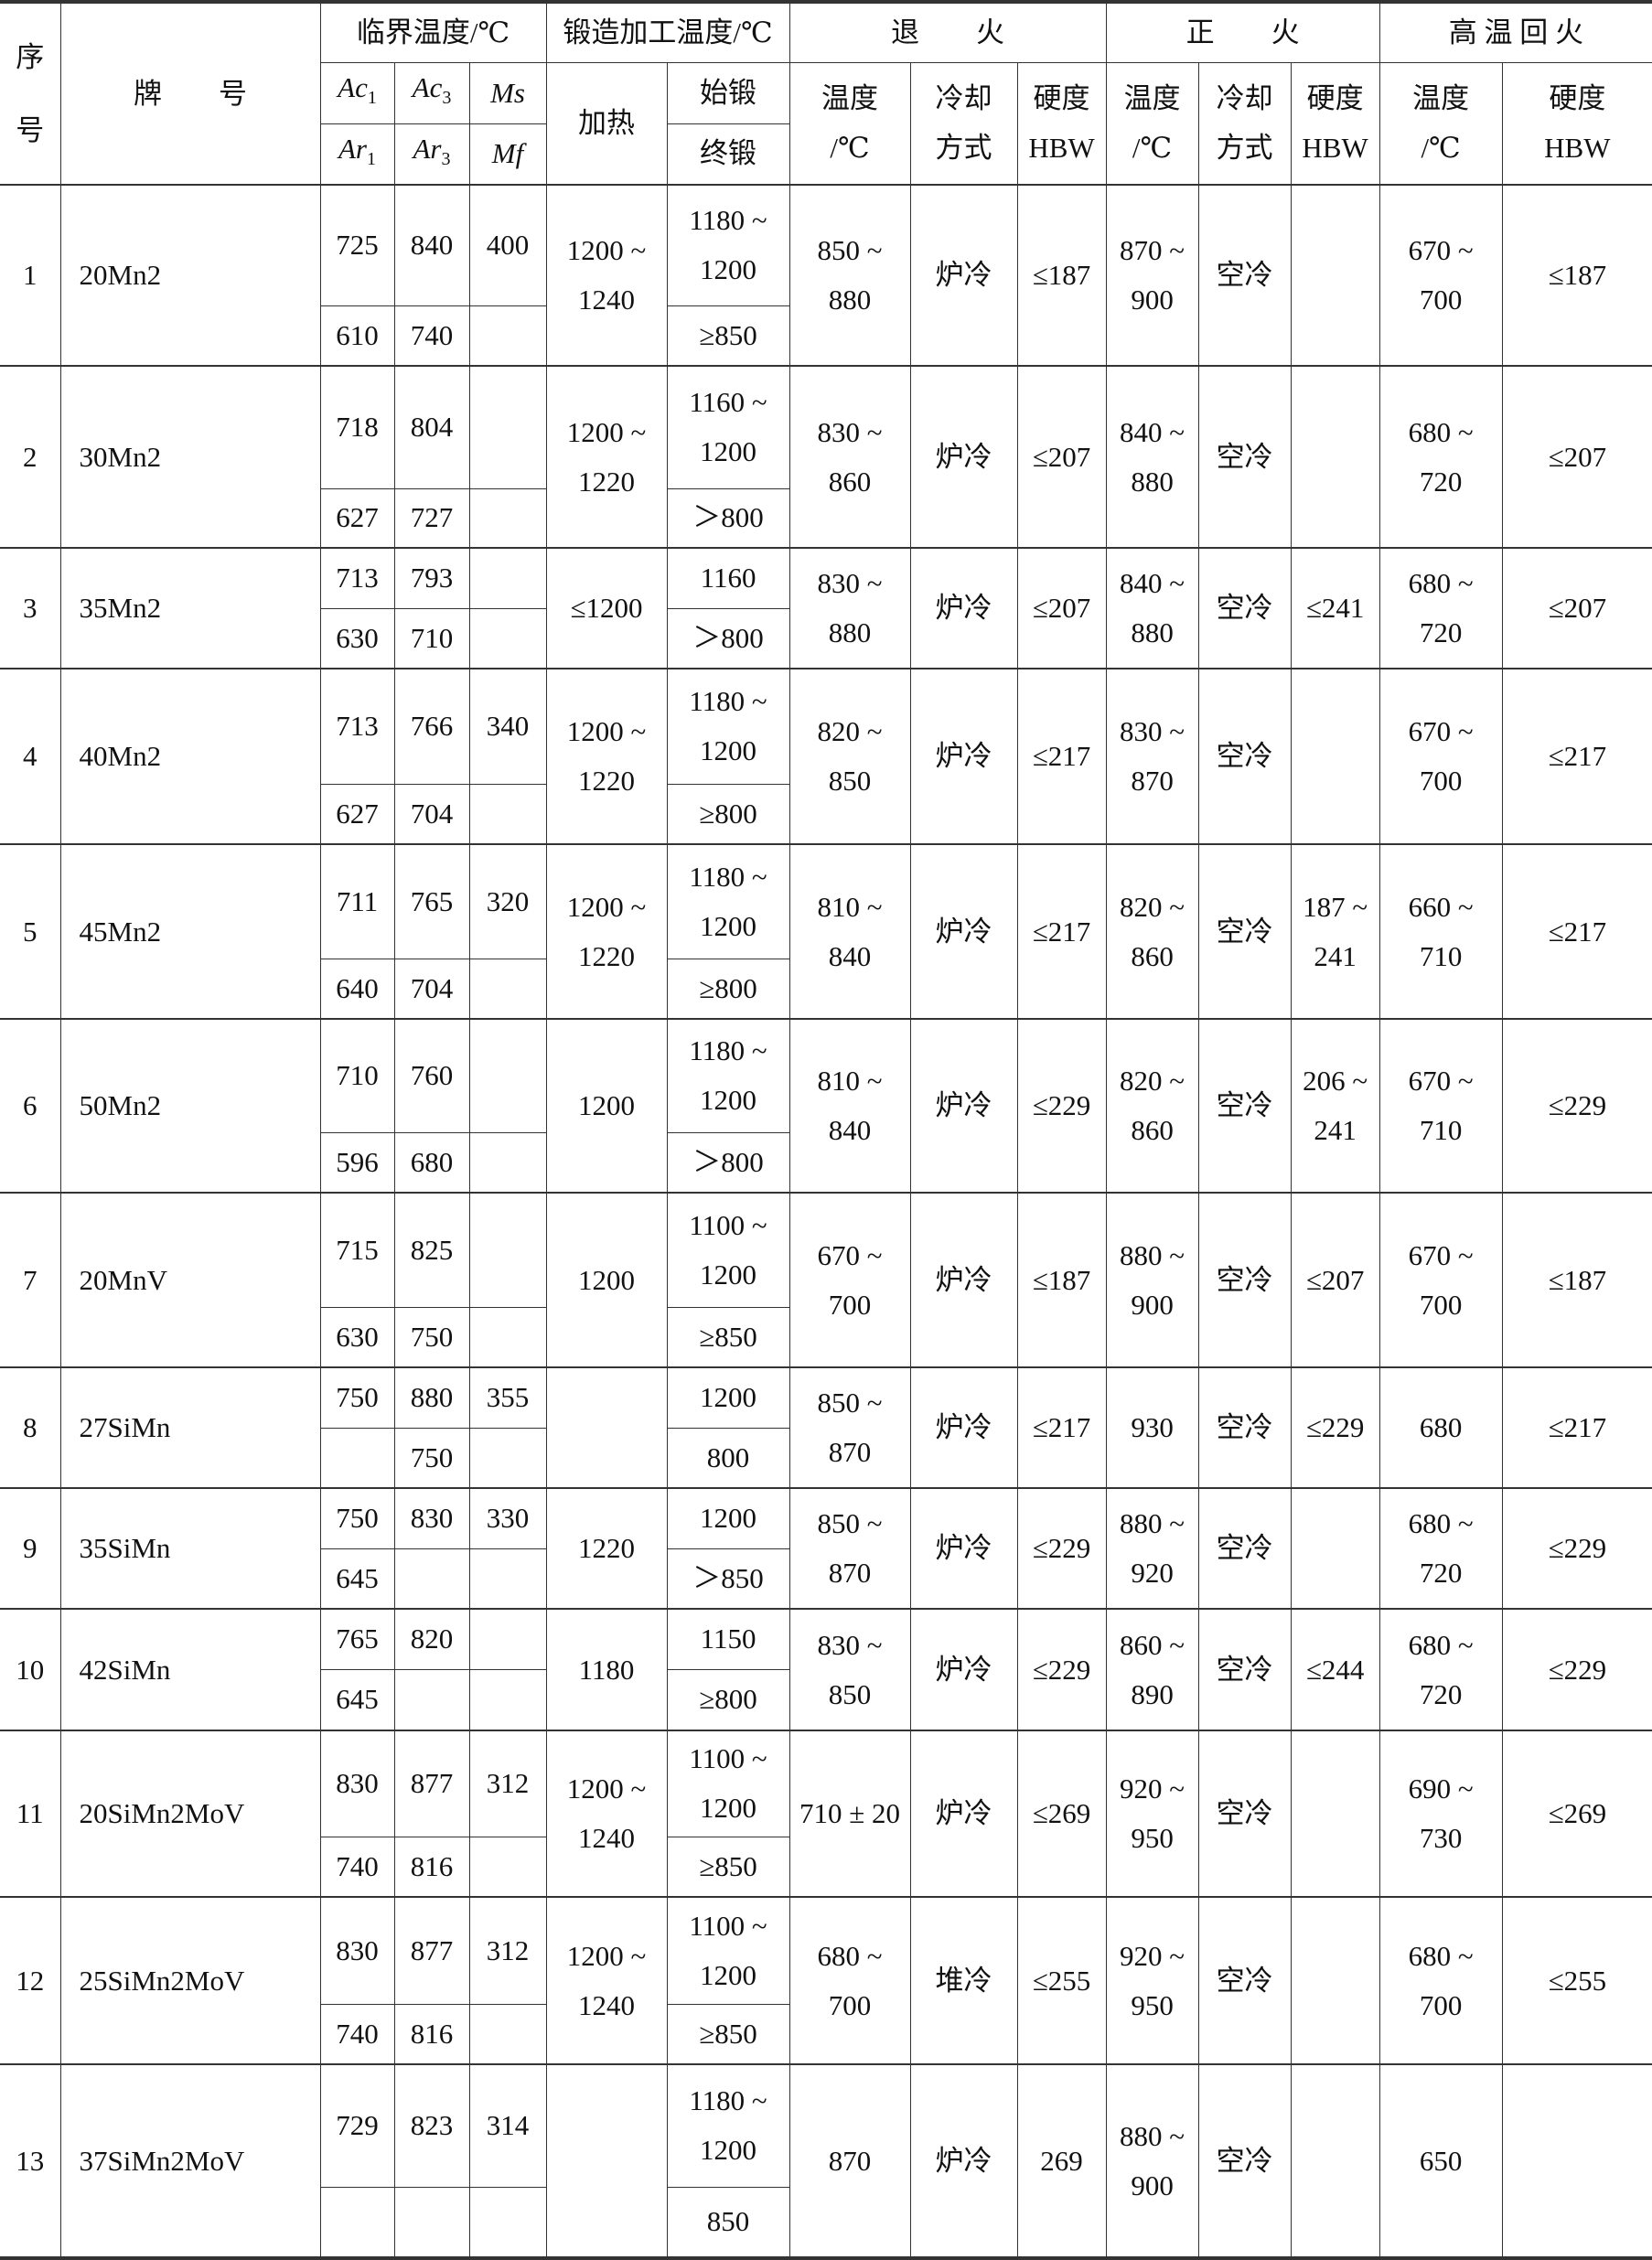  Describe the element at coordinates (1440, 2161) in the screenshot. I see `cell-temper-temp: 650` at that location.